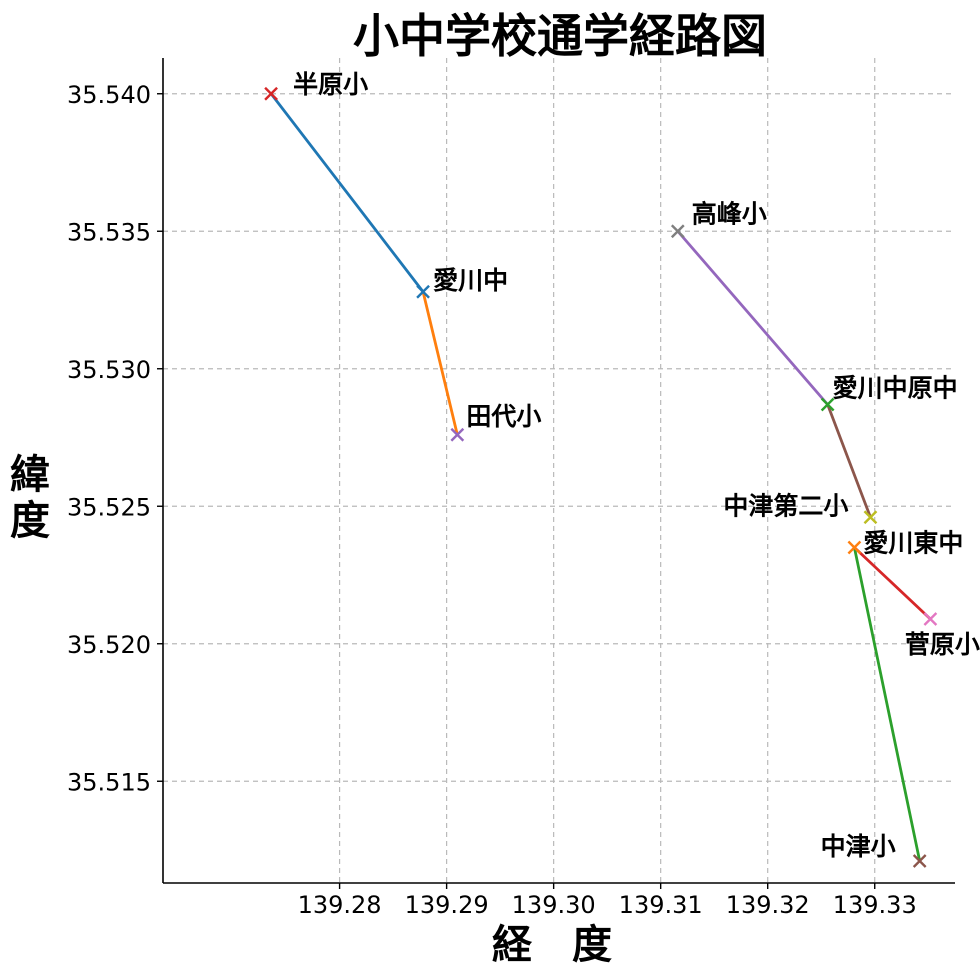  I want to click on y-tick-label: 35.515, so click(109, 782).